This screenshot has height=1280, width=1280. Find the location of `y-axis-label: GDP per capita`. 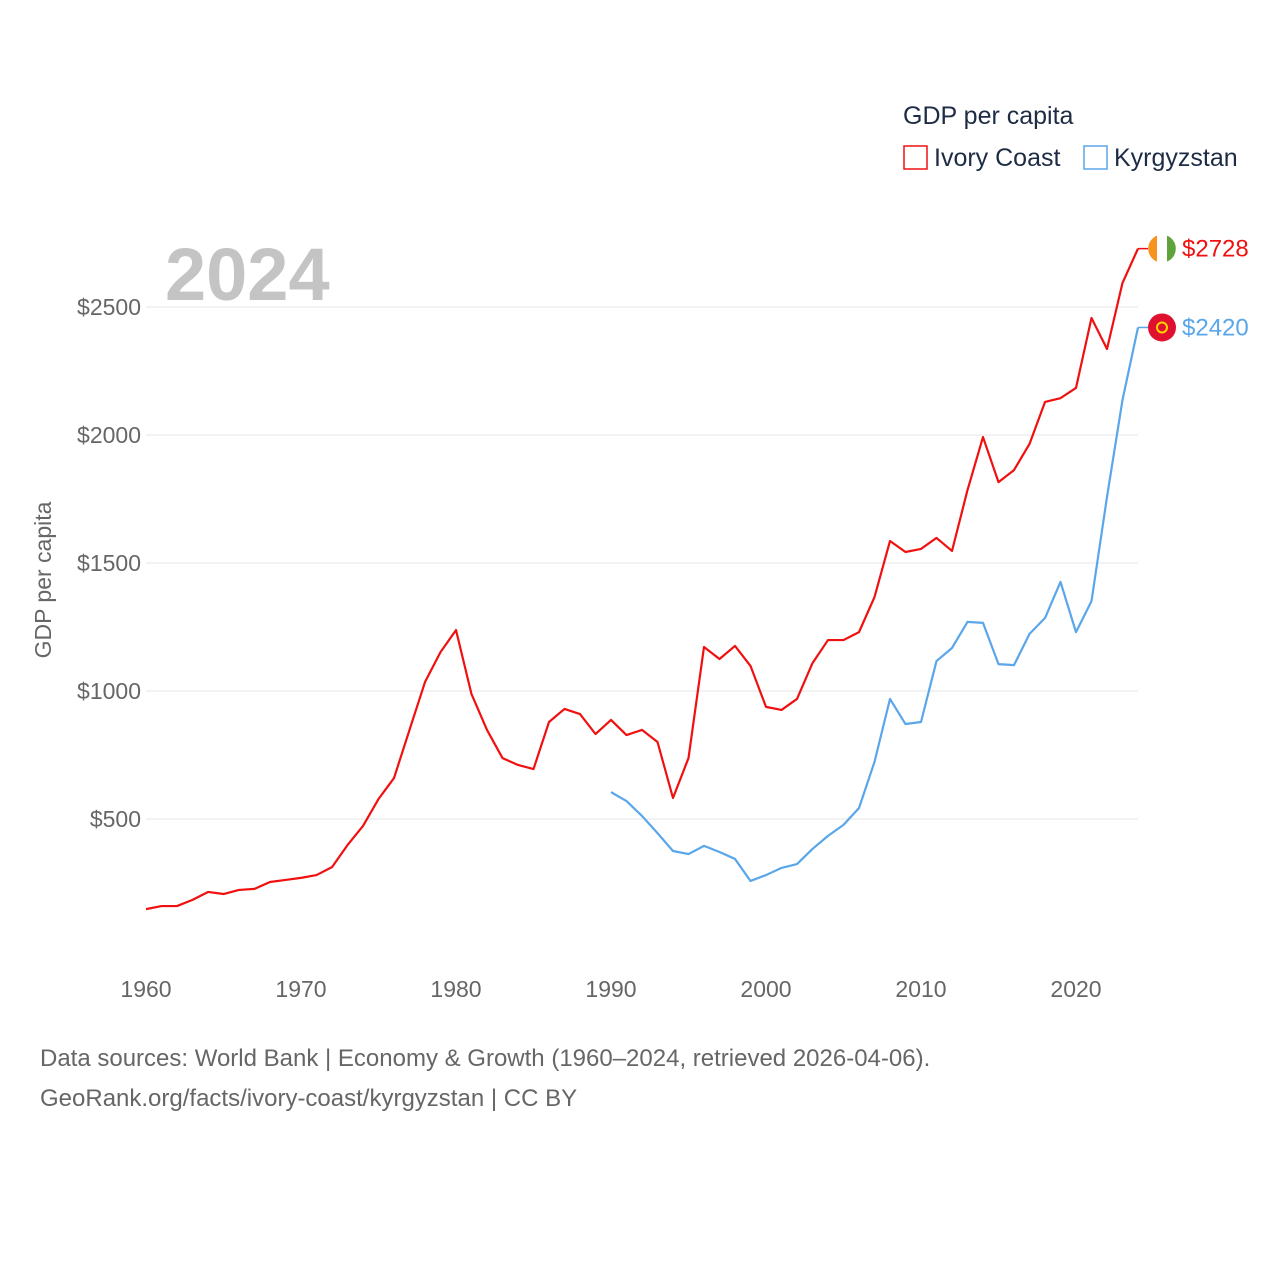

y-axis-label: GDP per capita is located at coordinates (43, 579).